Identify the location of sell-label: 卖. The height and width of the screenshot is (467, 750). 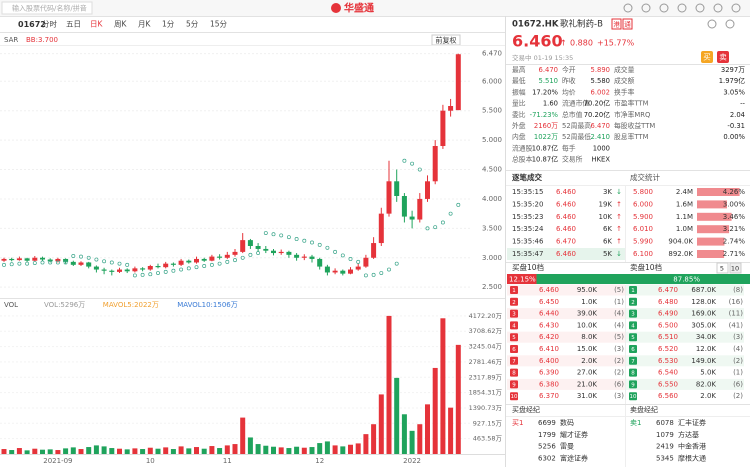
(723, 57).